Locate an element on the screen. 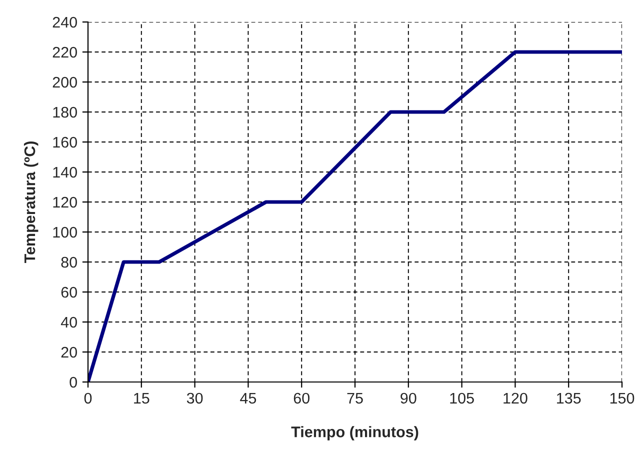 This screenshot has width=637, height=456. y-tick-label: 20 is located at coordinates (69, 352).